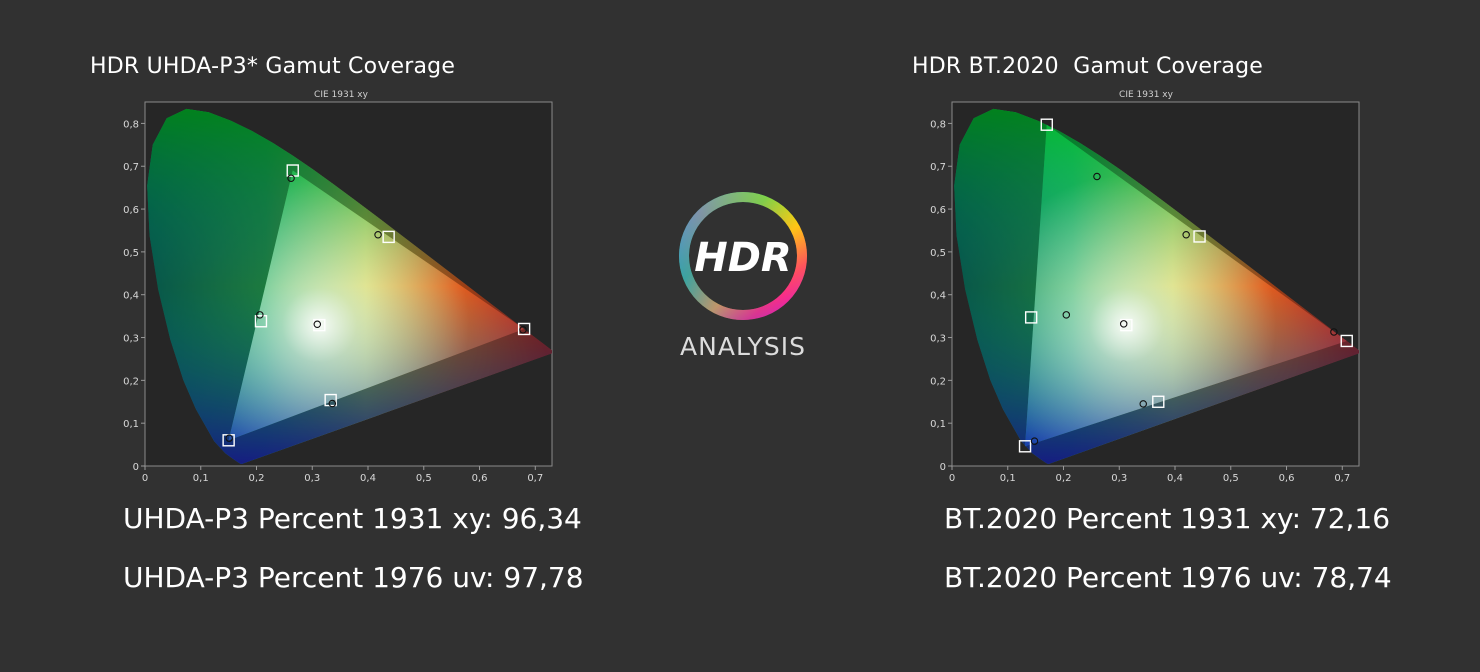  Describe the element at coordinates (743, 346) in the screenshot. I see `logo-subtitle: ANALYSIS` at that location.